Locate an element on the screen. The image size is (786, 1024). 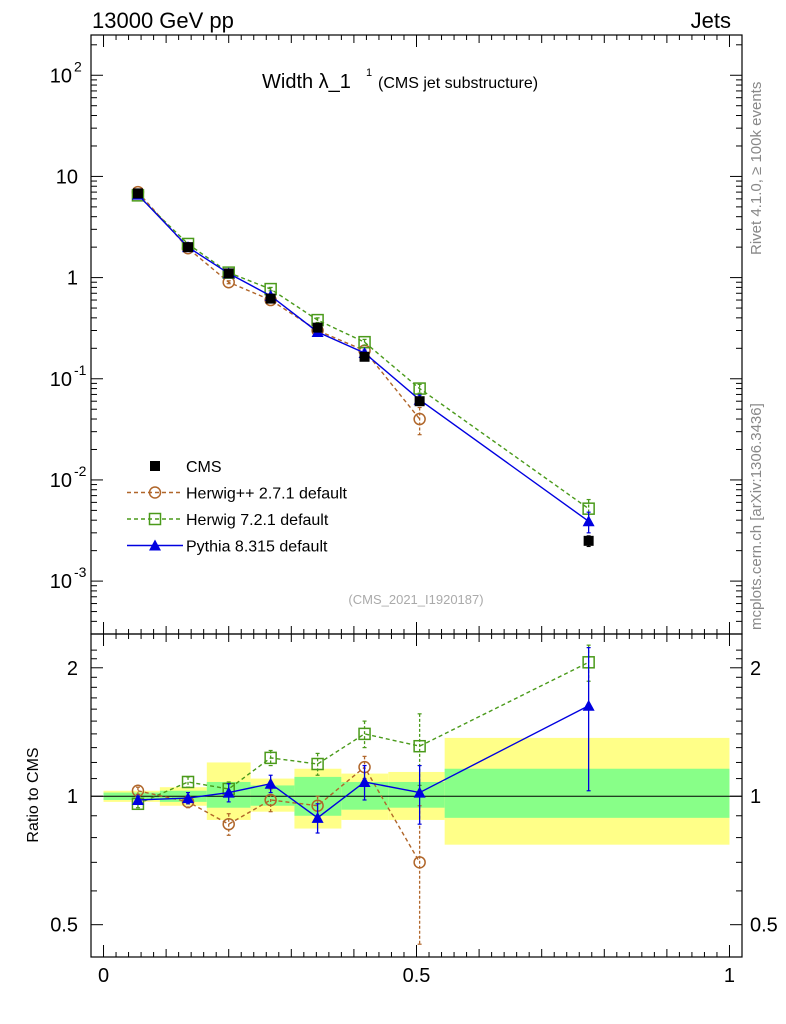
ratio-line-herwig-7-2-1-default is located at coordinates (363, 733).